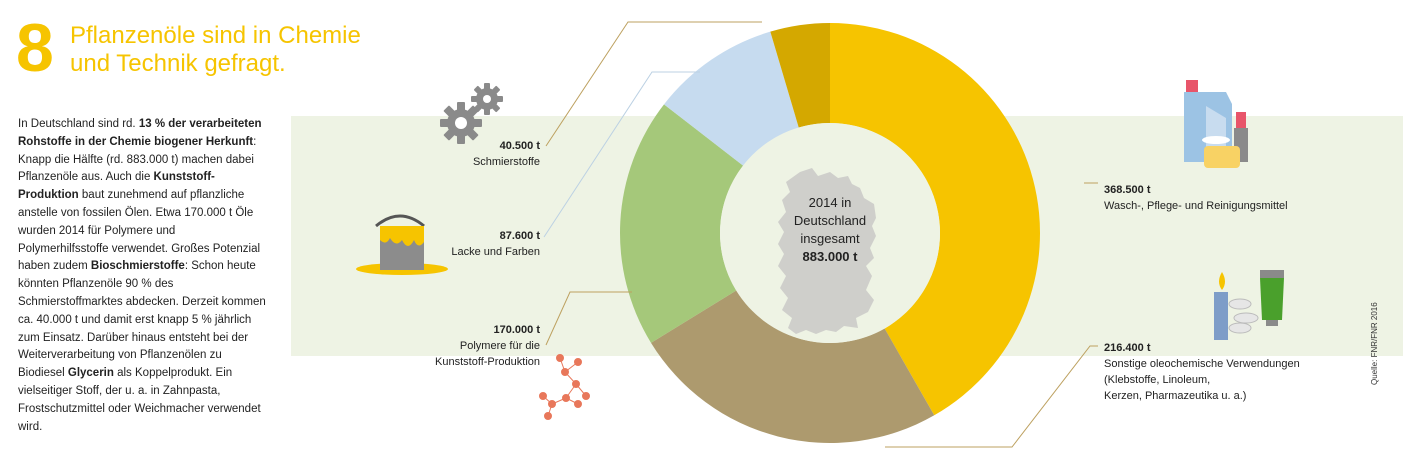 The image size is (1403, 475). Describe the element at coordinates (116, 186) in the screenshot. I see `body-run: Kunststoff-Produktion` at that location.